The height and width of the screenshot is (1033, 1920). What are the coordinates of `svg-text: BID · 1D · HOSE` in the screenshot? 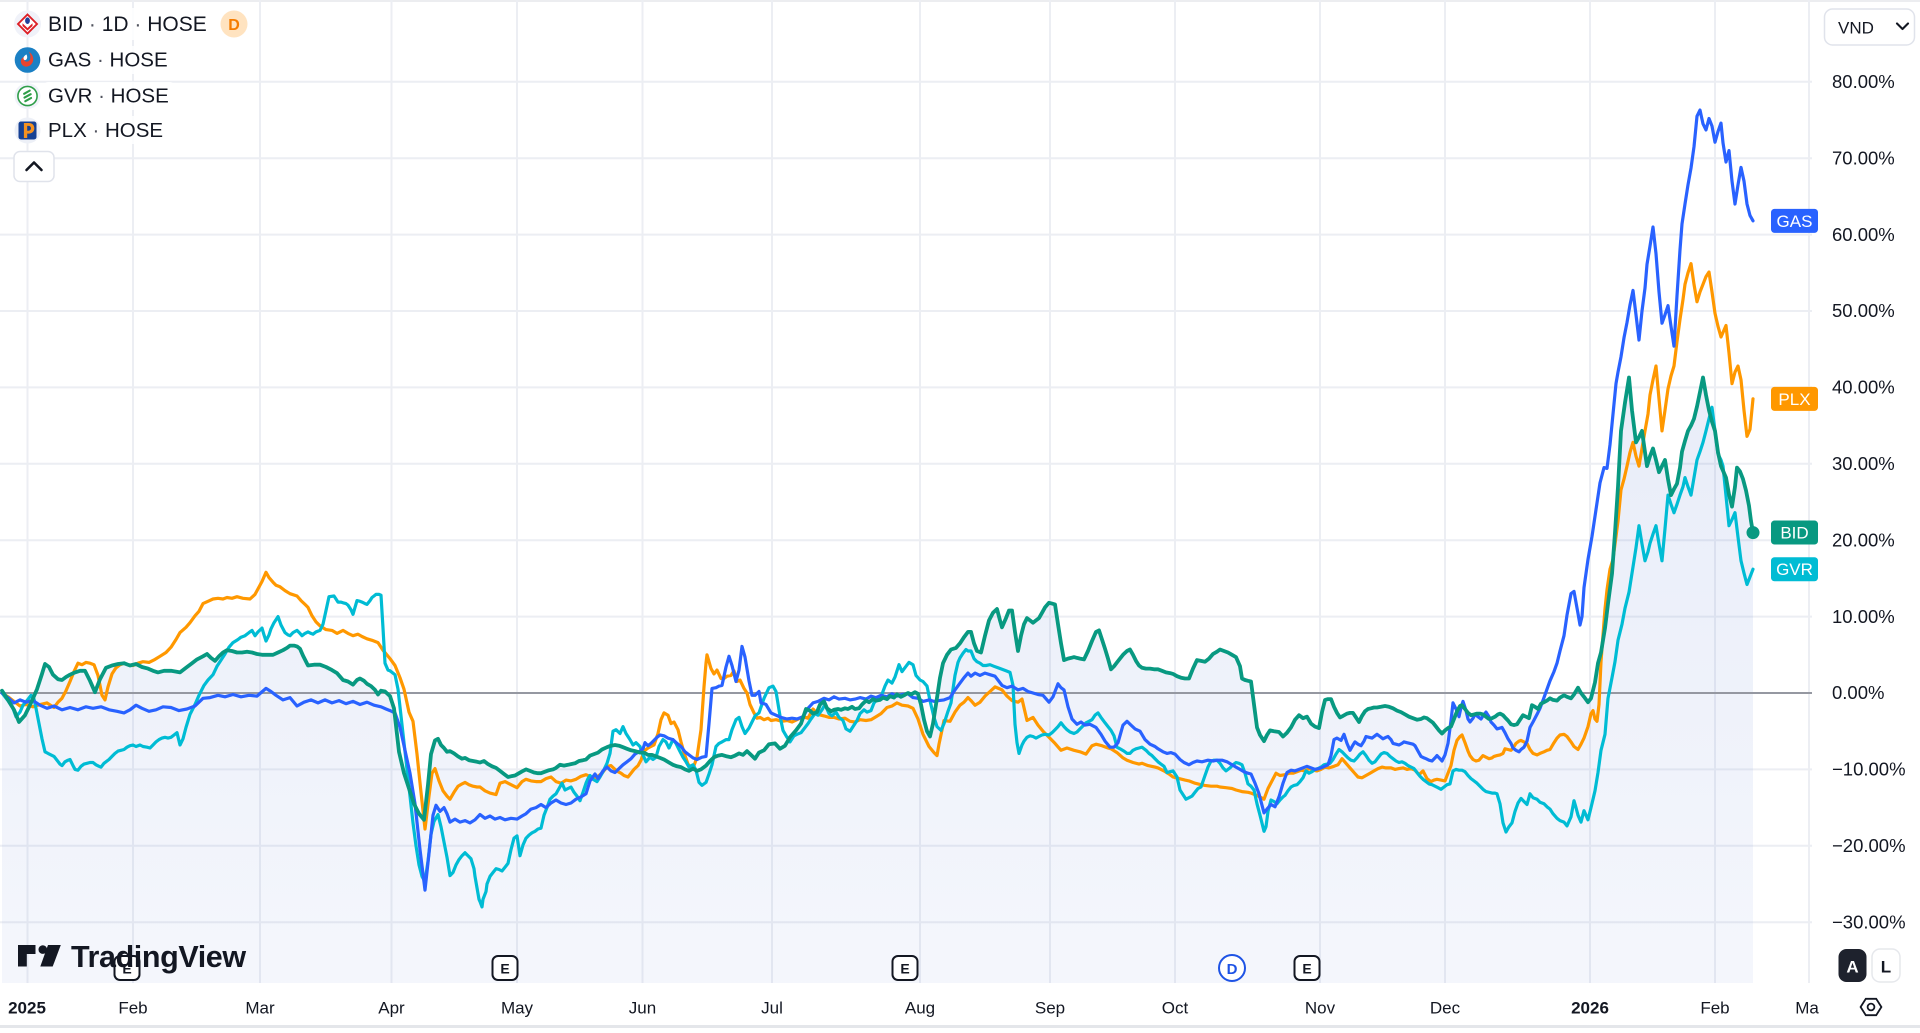 It's located at (127, 24).